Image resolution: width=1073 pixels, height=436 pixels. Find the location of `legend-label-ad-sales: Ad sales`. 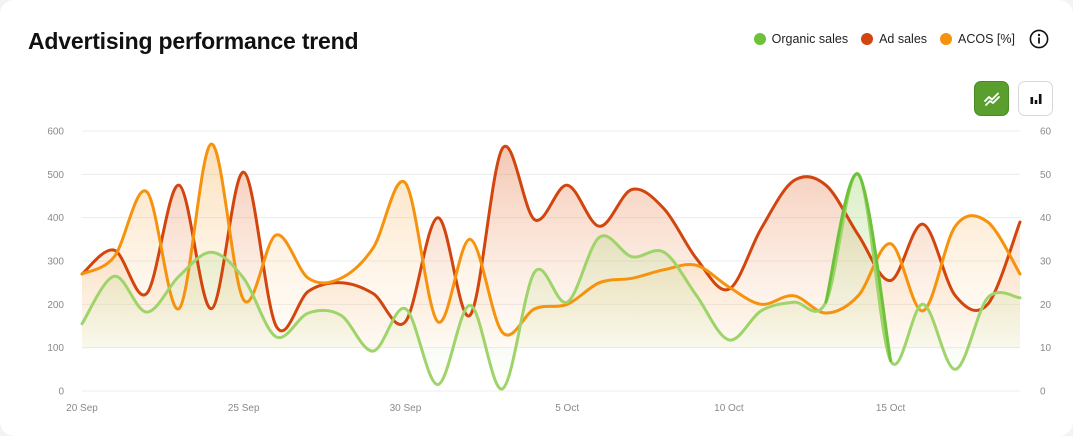

legend-label-ad-sales: Ad sales is located at coordinates (903, 39).